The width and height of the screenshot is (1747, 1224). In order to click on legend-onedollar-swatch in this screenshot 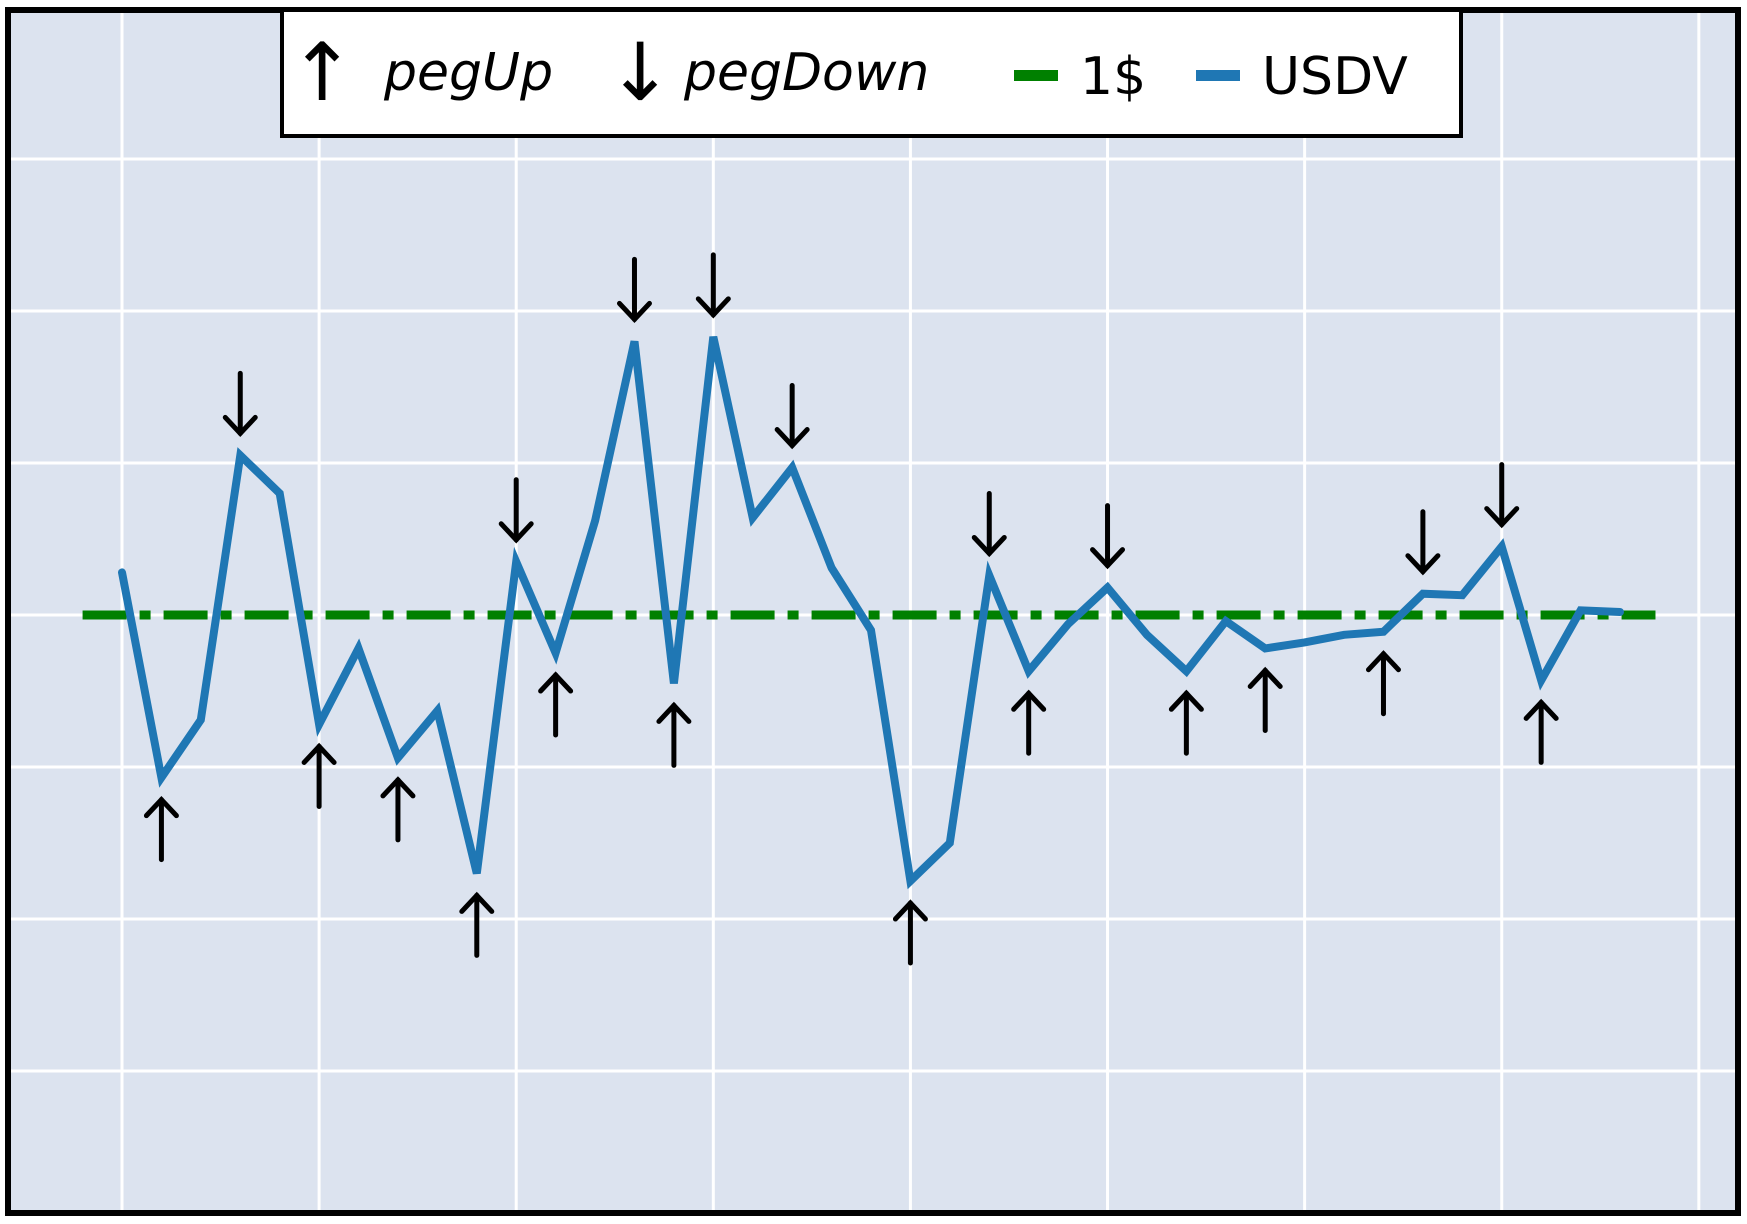, I will do `click(1036, 75)`.